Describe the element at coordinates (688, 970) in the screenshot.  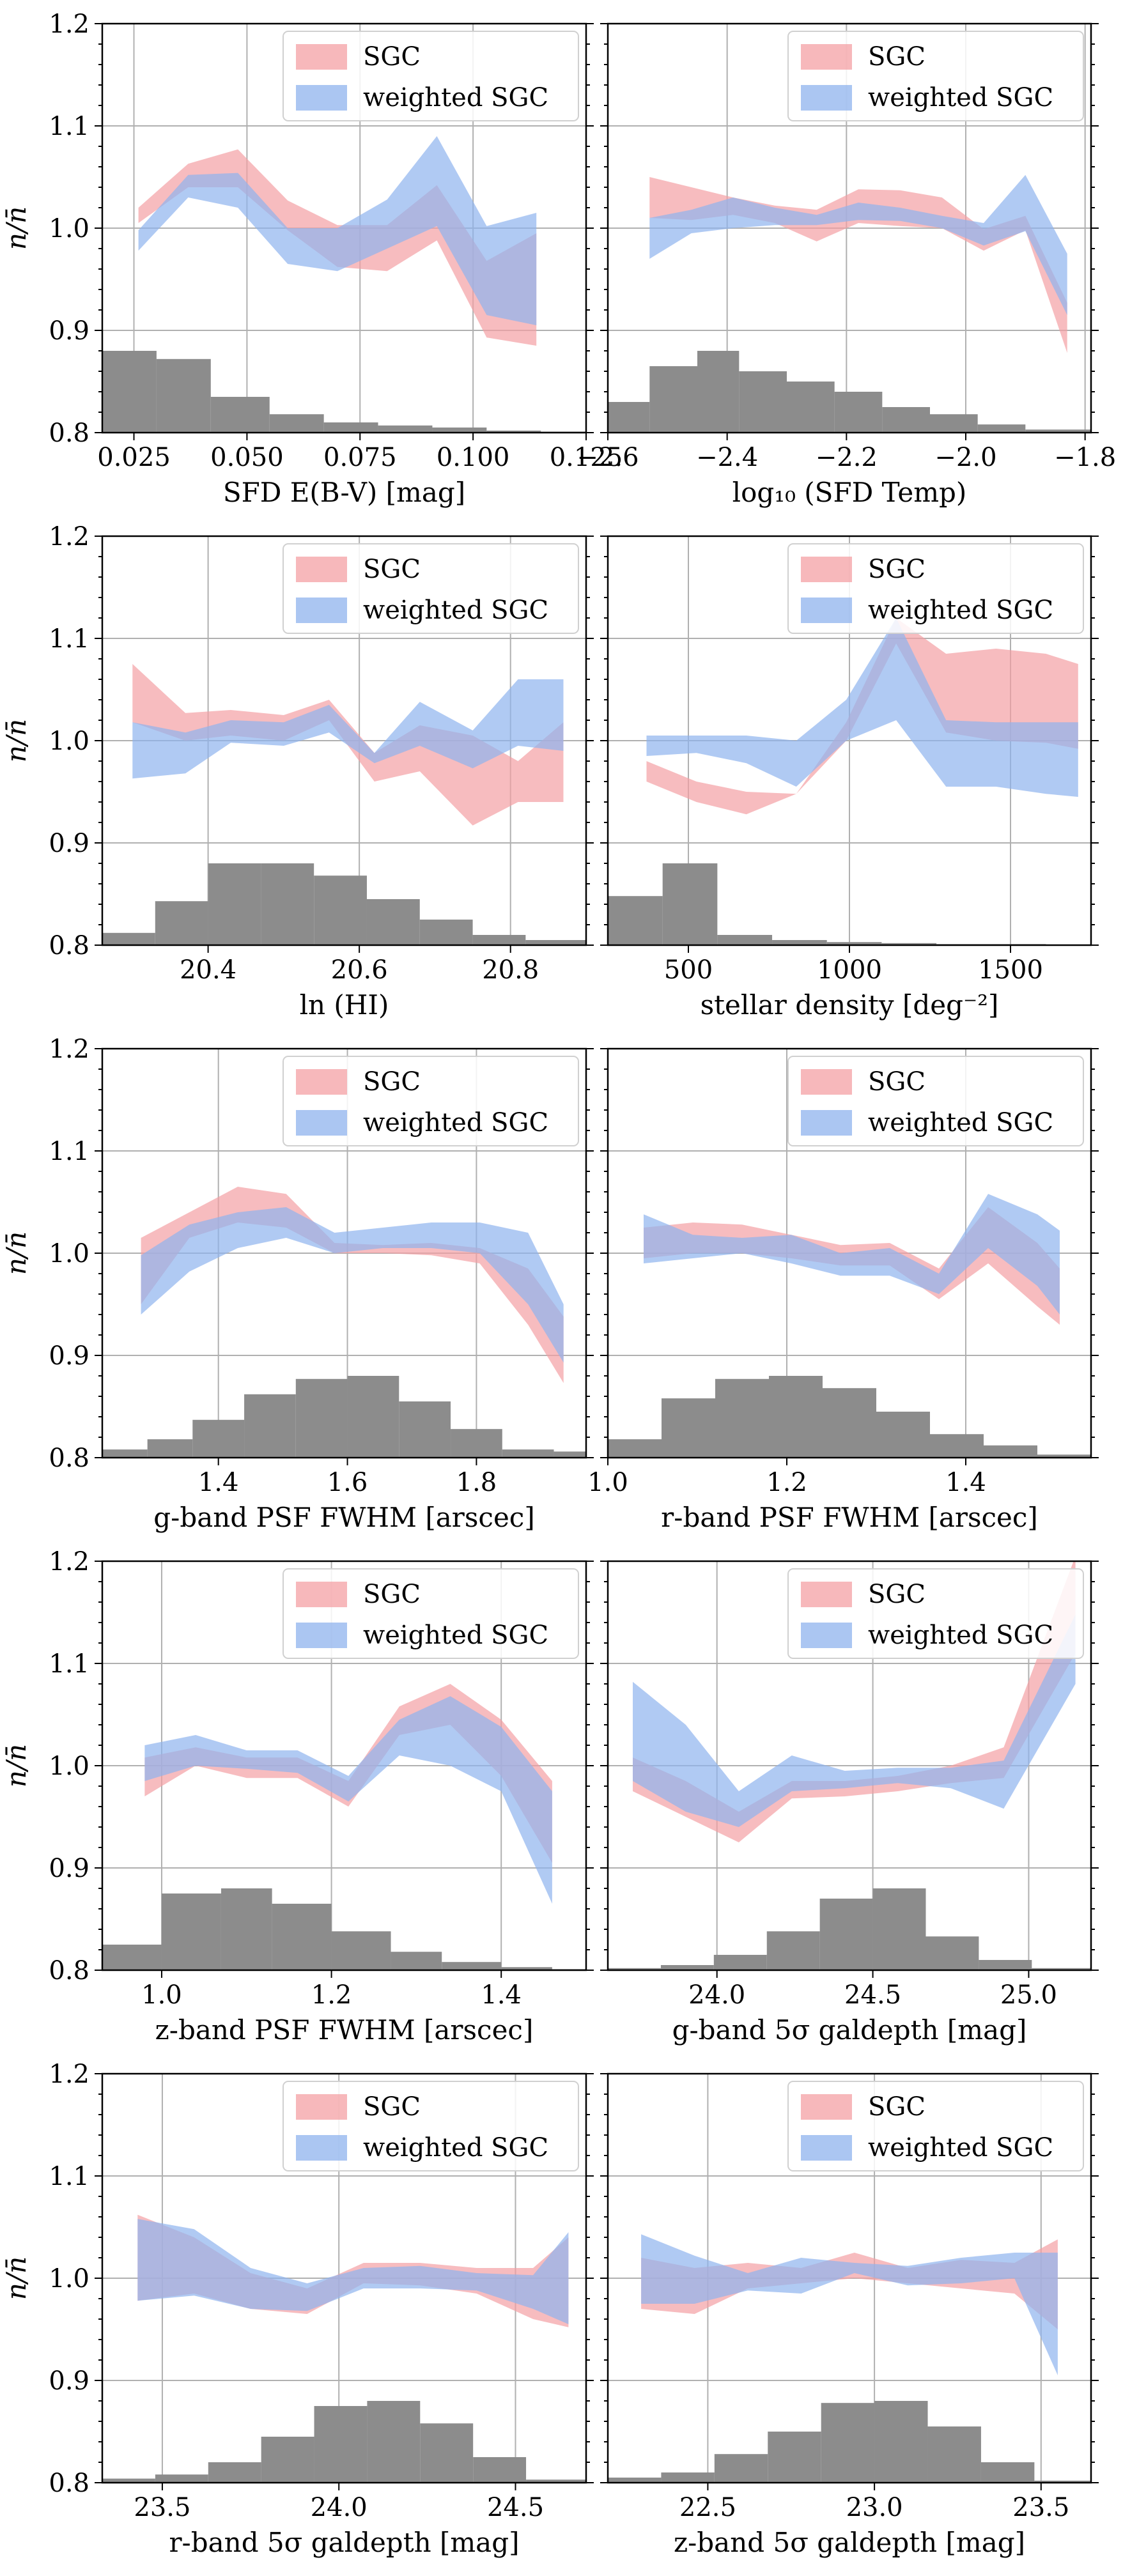
I see `x-tick-label: 500` at that location.